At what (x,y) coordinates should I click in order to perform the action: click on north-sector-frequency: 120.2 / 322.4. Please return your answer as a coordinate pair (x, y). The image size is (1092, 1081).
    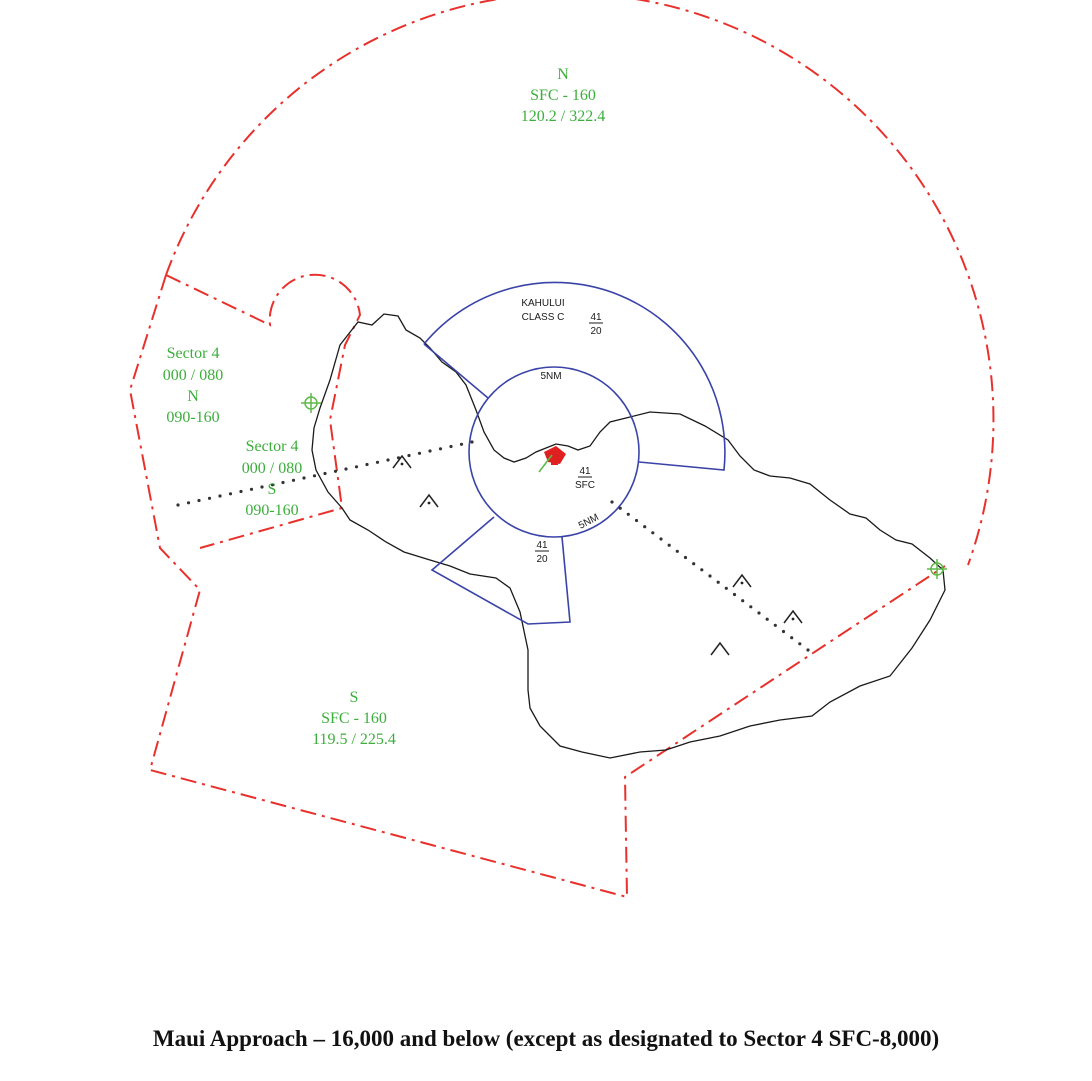
    Looking at the image, I should click on (563, 116).